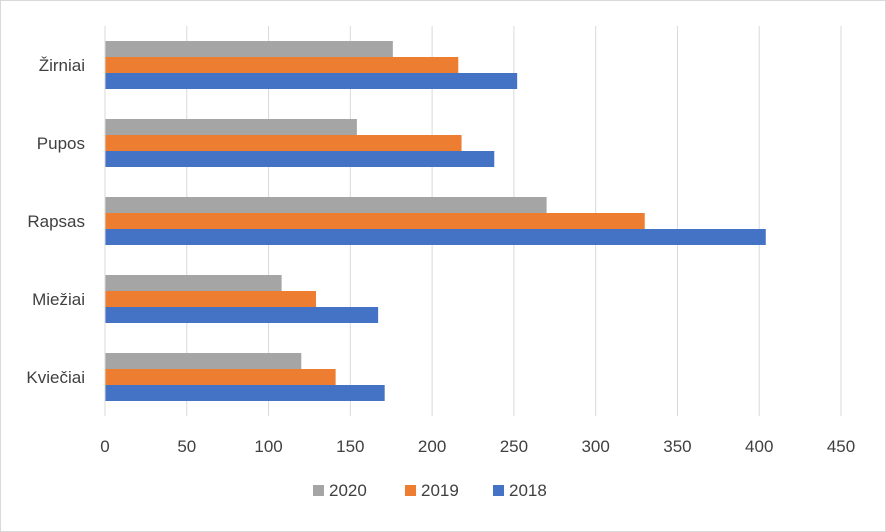  What do you see at coordinates (440, 490) in the screenshot?
I see `legend-label-2019: 2019` at bounding box center [440, 490].